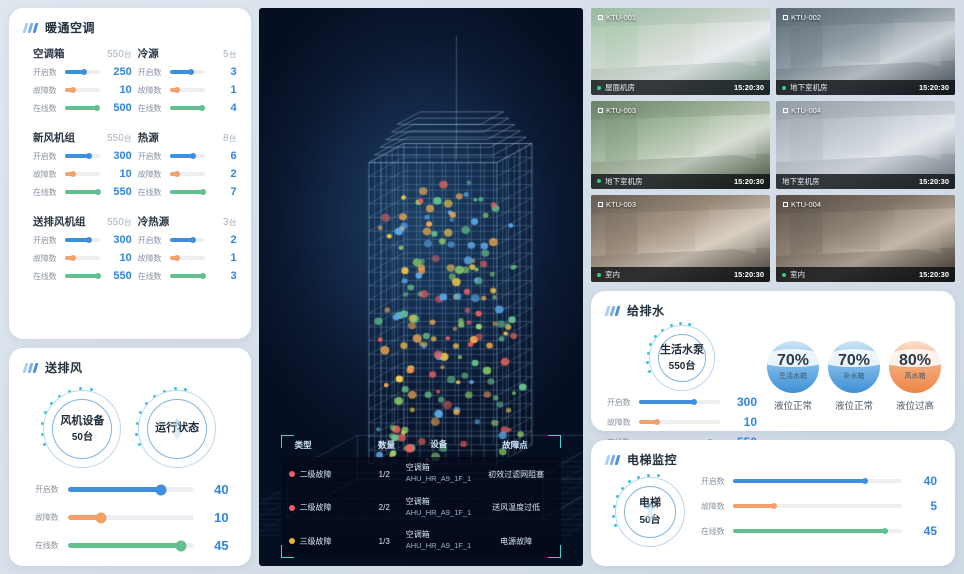  Describe the element at coordinates (421, 508) in the screenshot. I see `fault-table-row: 二级故障 2/2 空调箱 AHU_HR_A9_1F_1 送风温度过低` at that location.